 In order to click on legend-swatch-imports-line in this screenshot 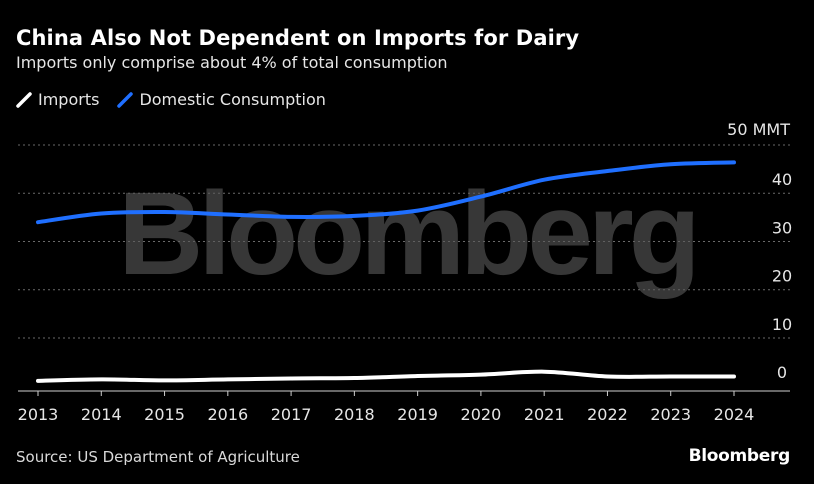, I will do `click(24, 99)`.